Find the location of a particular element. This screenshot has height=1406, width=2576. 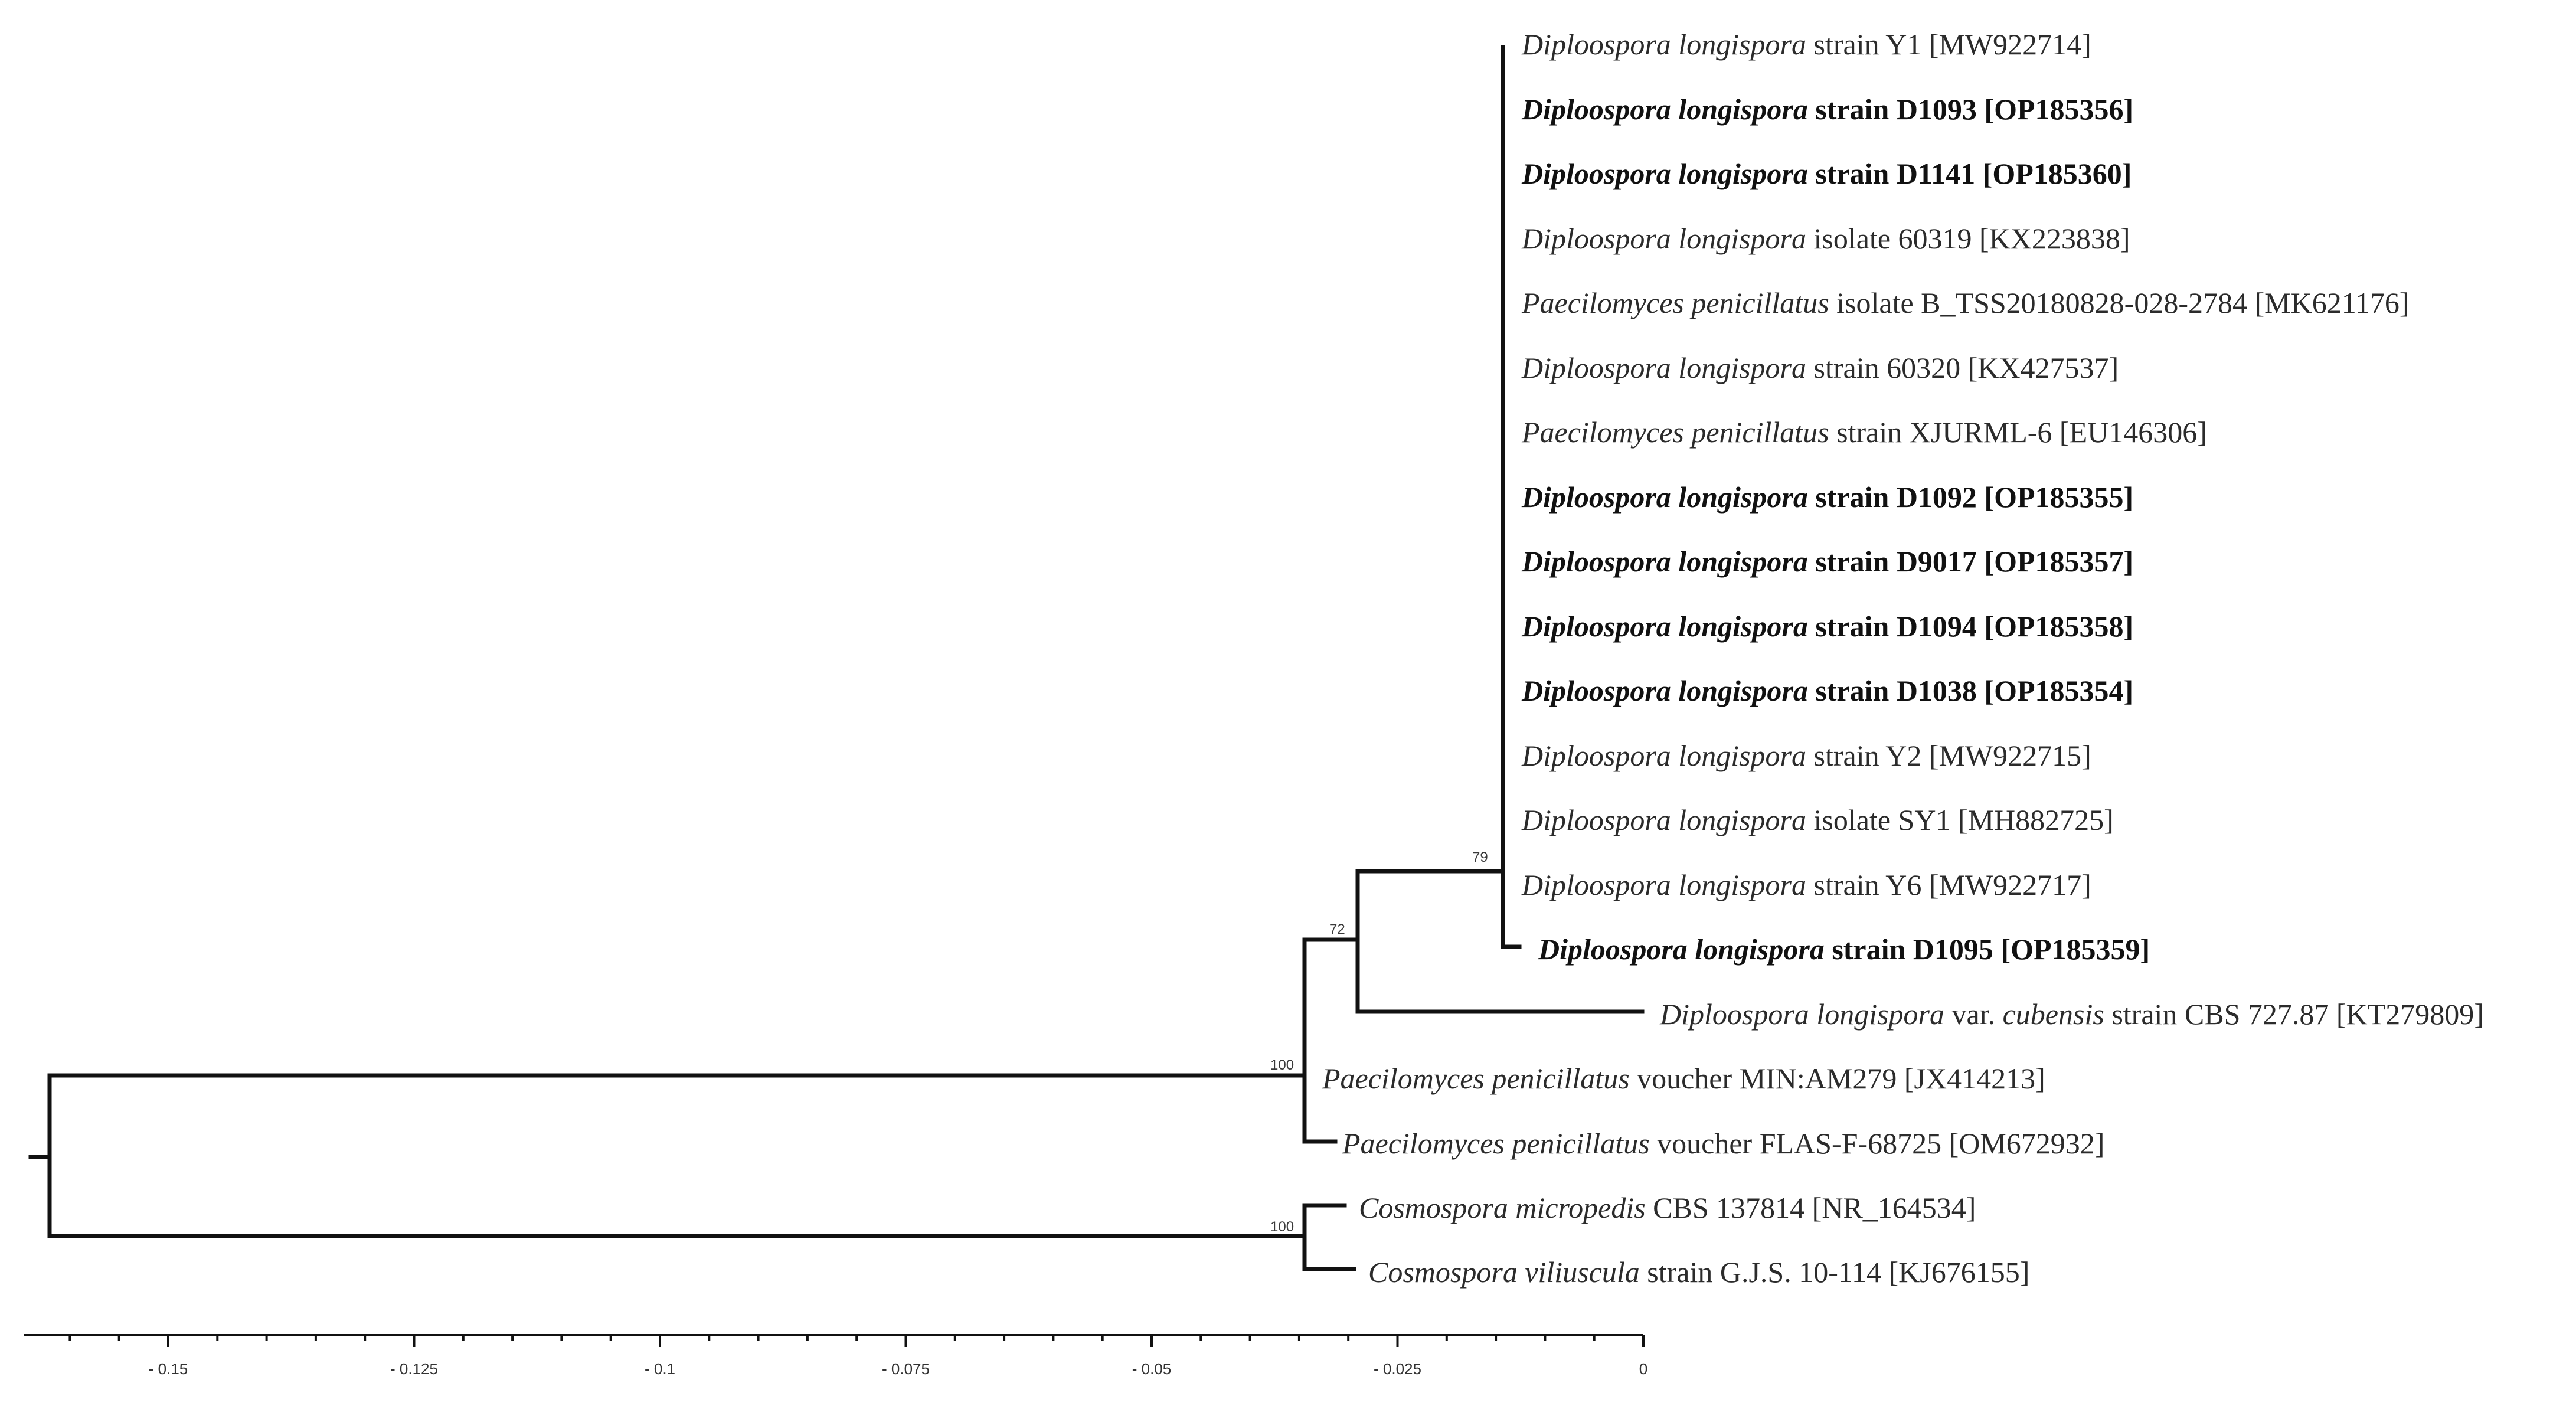

taxon-detail: strain D1092 [OP185355] is located at coordinates (1970, 497).